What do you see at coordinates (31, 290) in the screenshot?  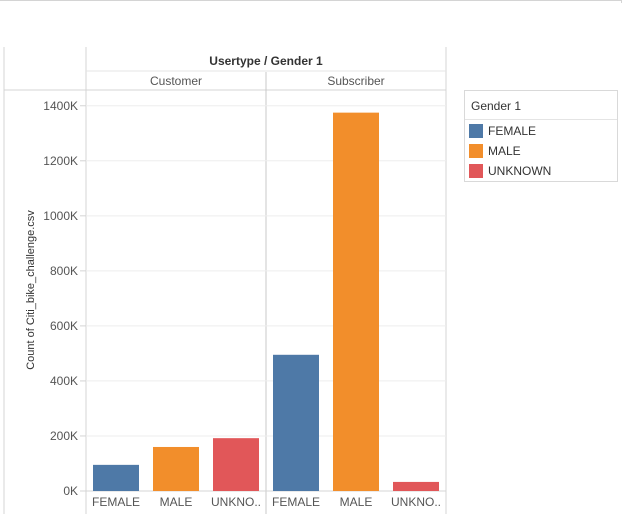 I see `y-axis-label: Count of Citi_bike_challenge.csv` at bounding box center [31, 290].